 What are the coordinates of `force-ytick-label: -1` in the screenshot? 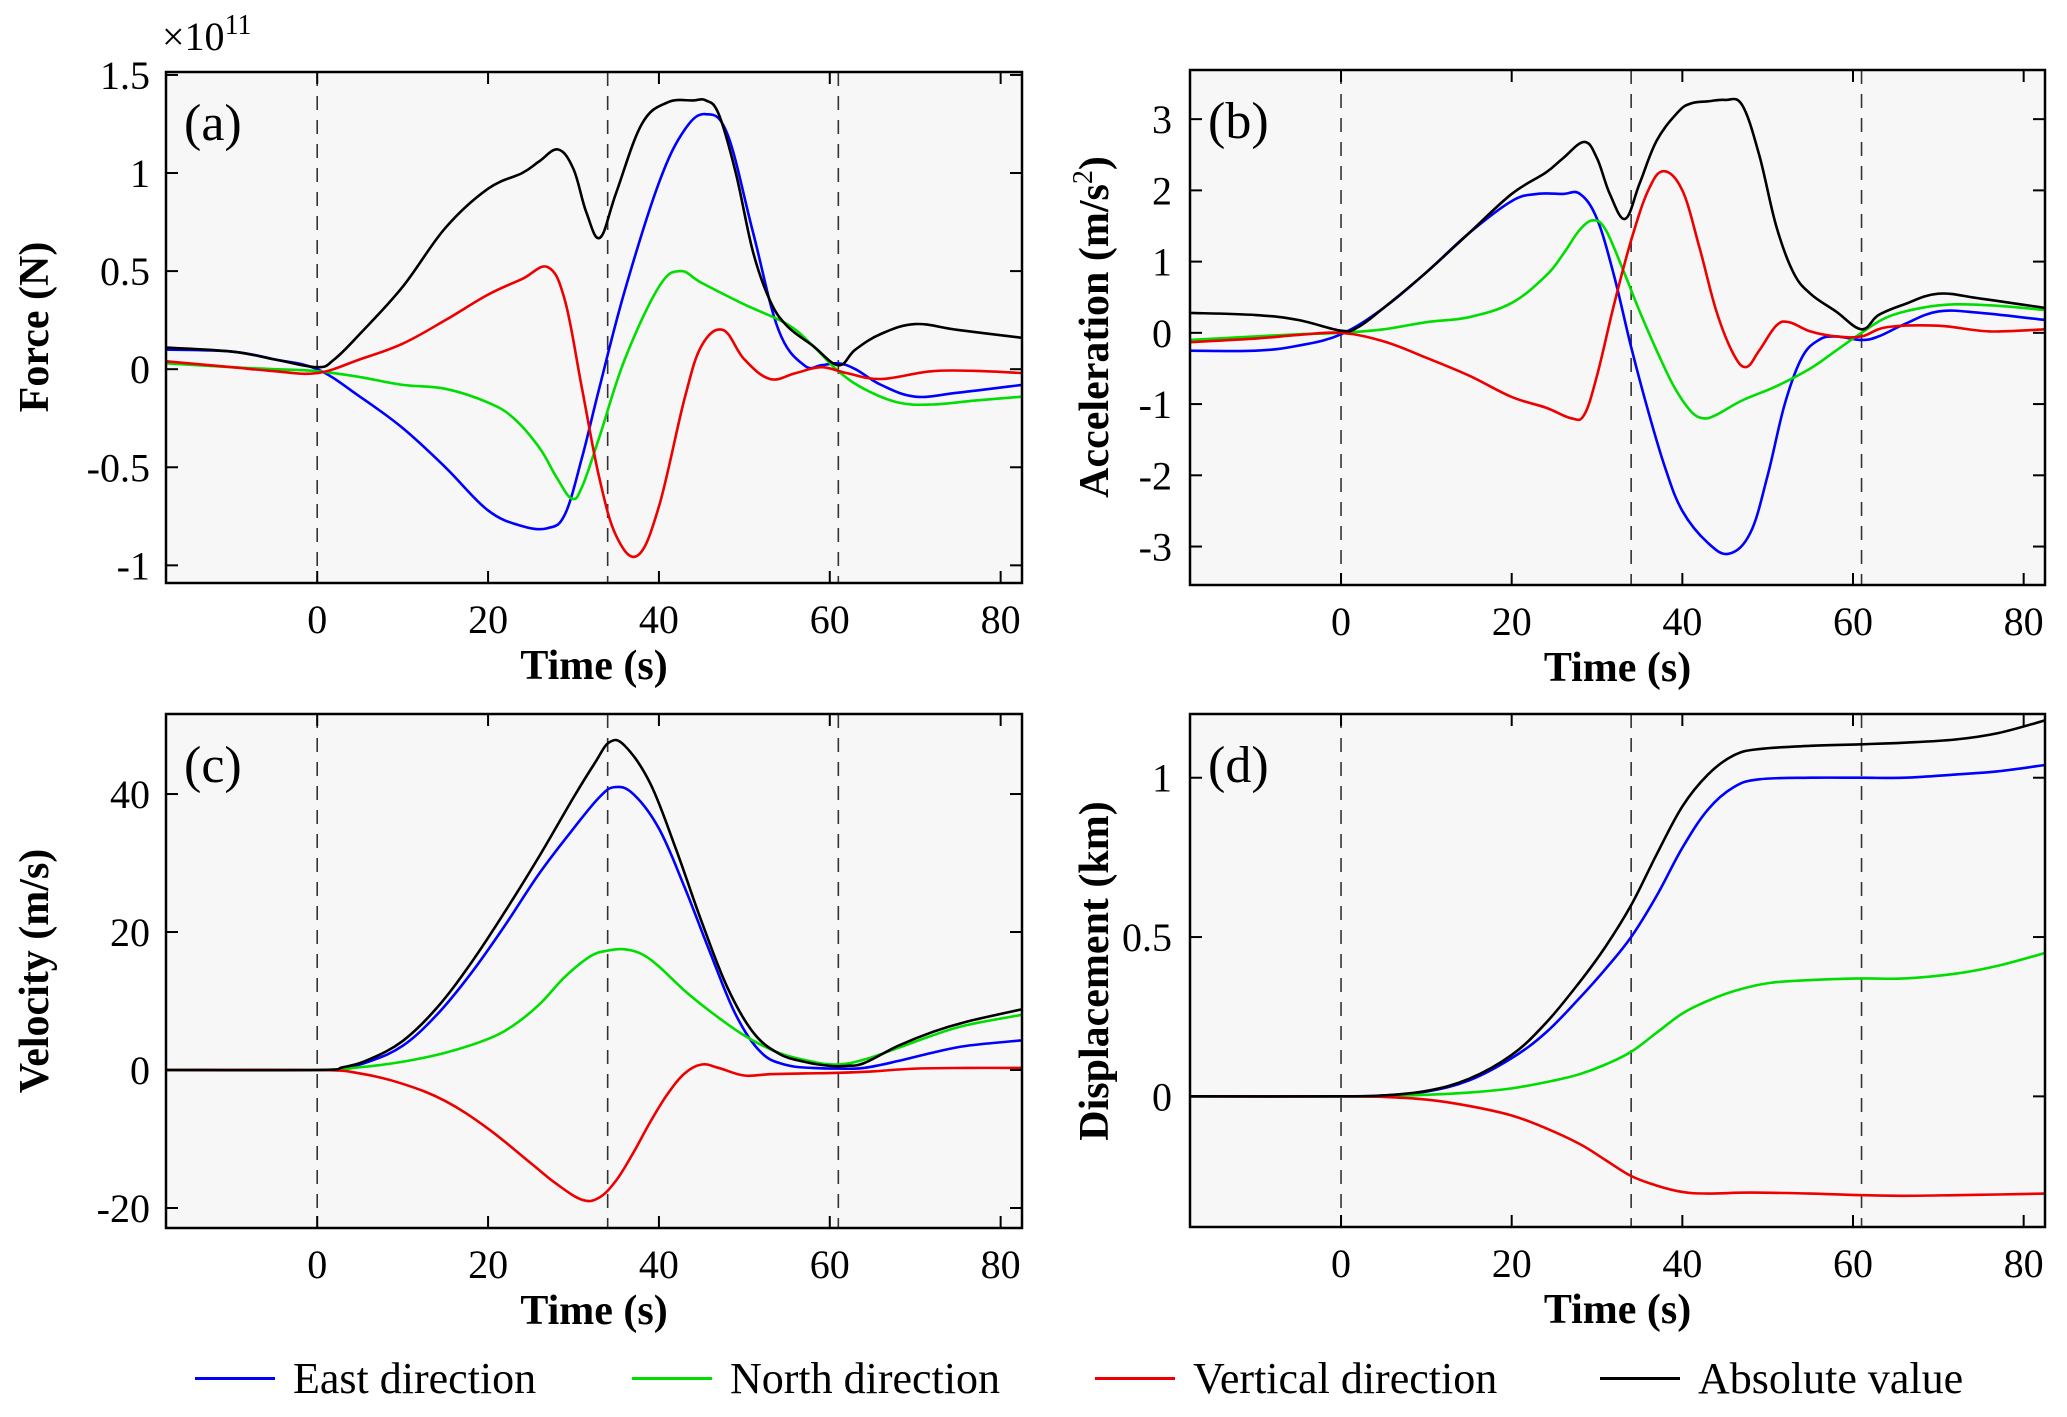 It's located at (133, 565).